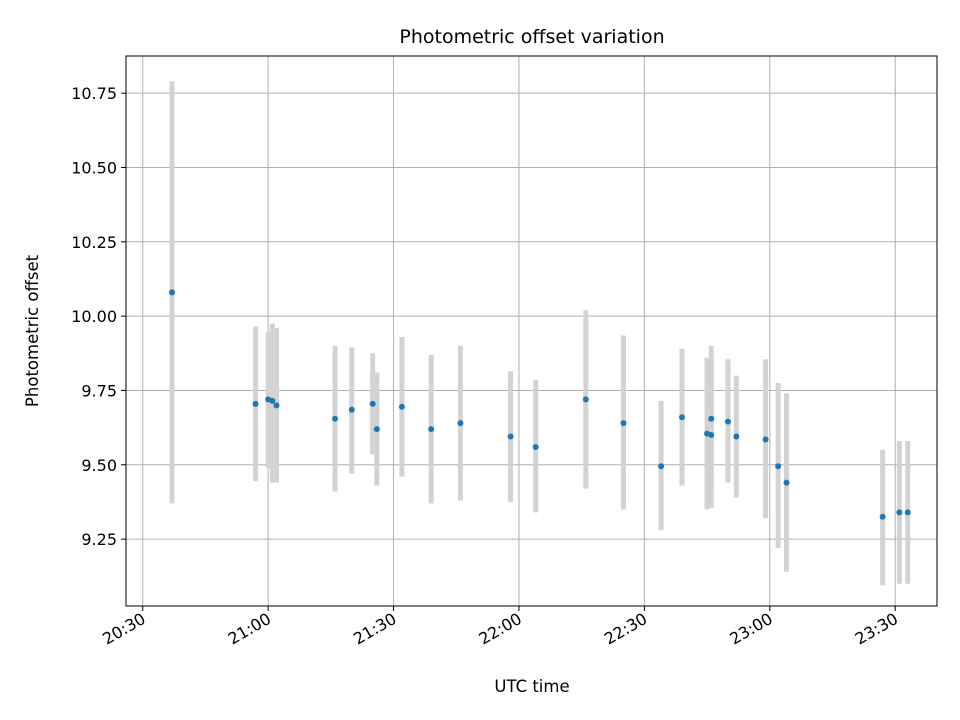 The height and width of the screenshot is (720, 960). Describe the element at coordinates (99, 390) in the screenshot. I see `y-tick-label: 9.75` at that location.